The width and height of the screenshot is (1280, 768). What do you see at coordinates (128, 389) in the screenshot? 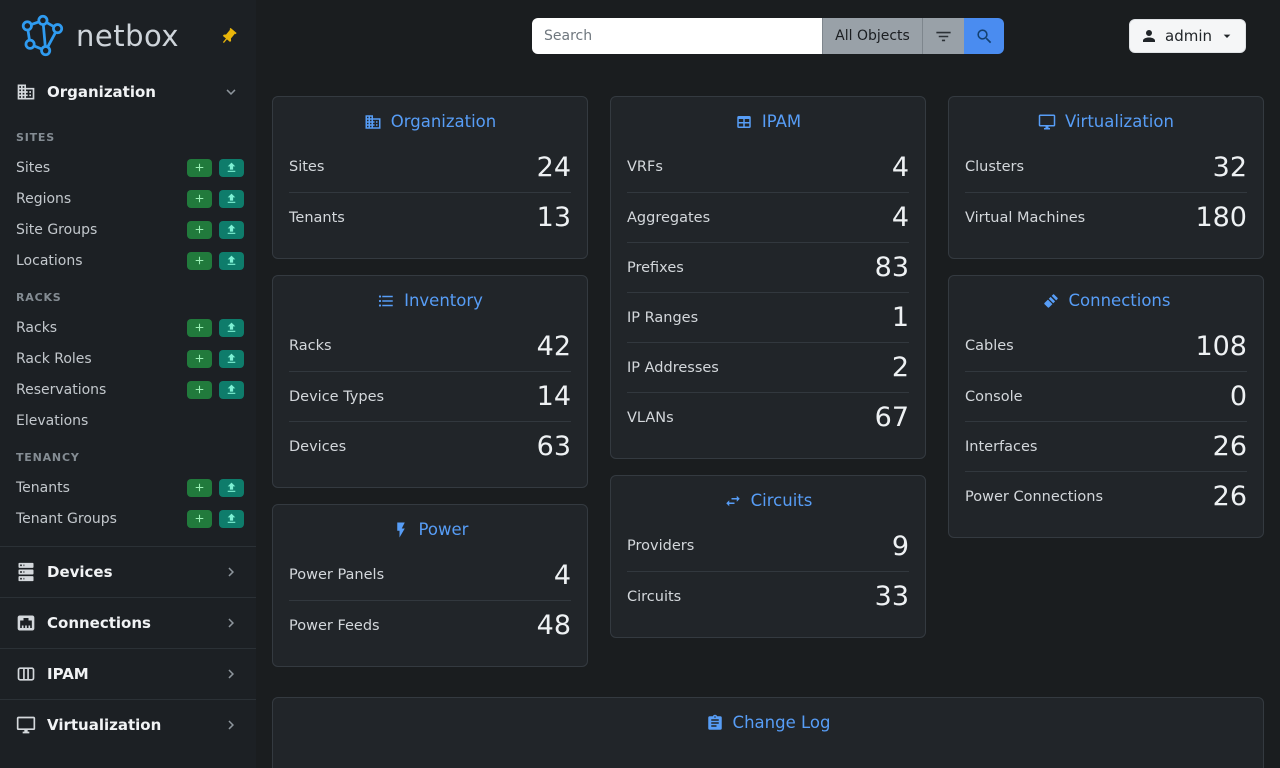
I see `sidebar-item-reservations: Reservations` at bounding box center [128, 389].